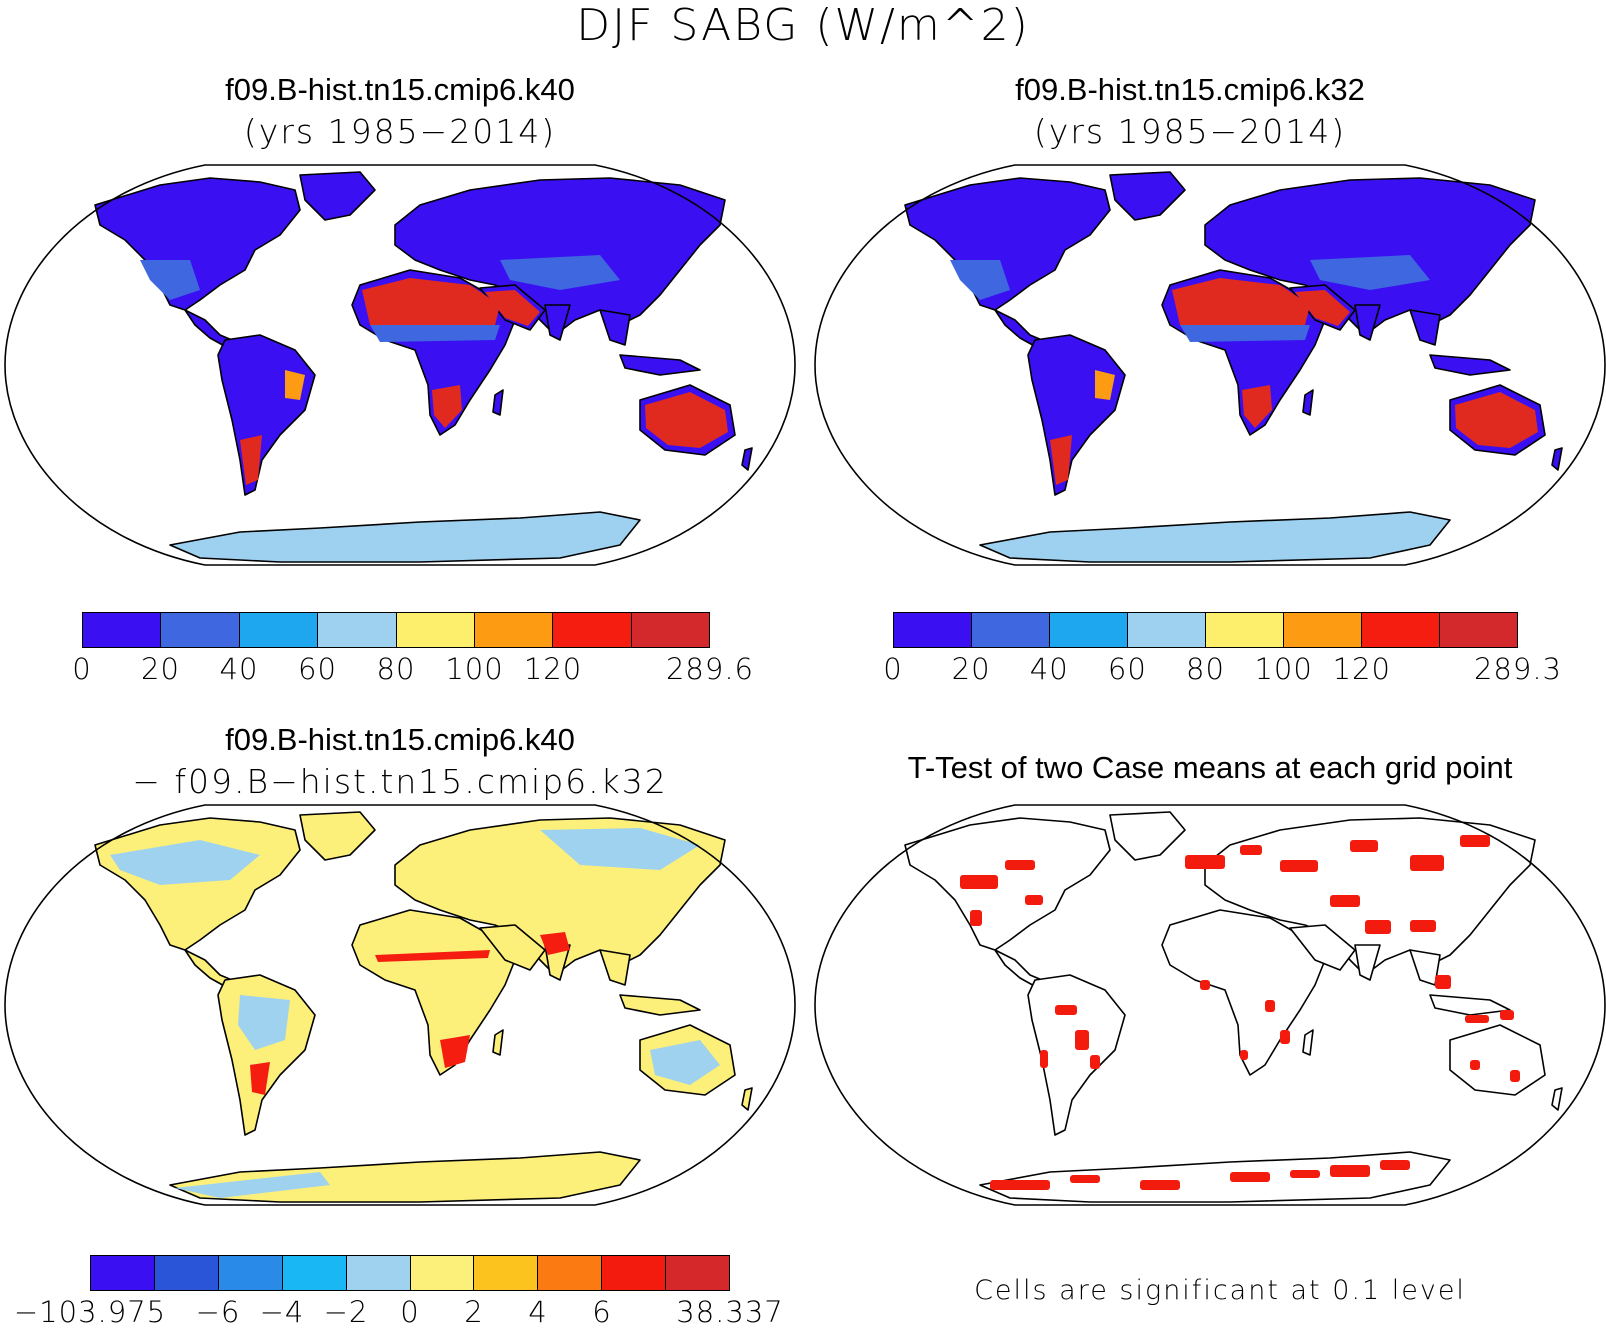  Describe the element at coordinates (251, 460) in the screenshot. I see `patagonia-hot-region` at that location.